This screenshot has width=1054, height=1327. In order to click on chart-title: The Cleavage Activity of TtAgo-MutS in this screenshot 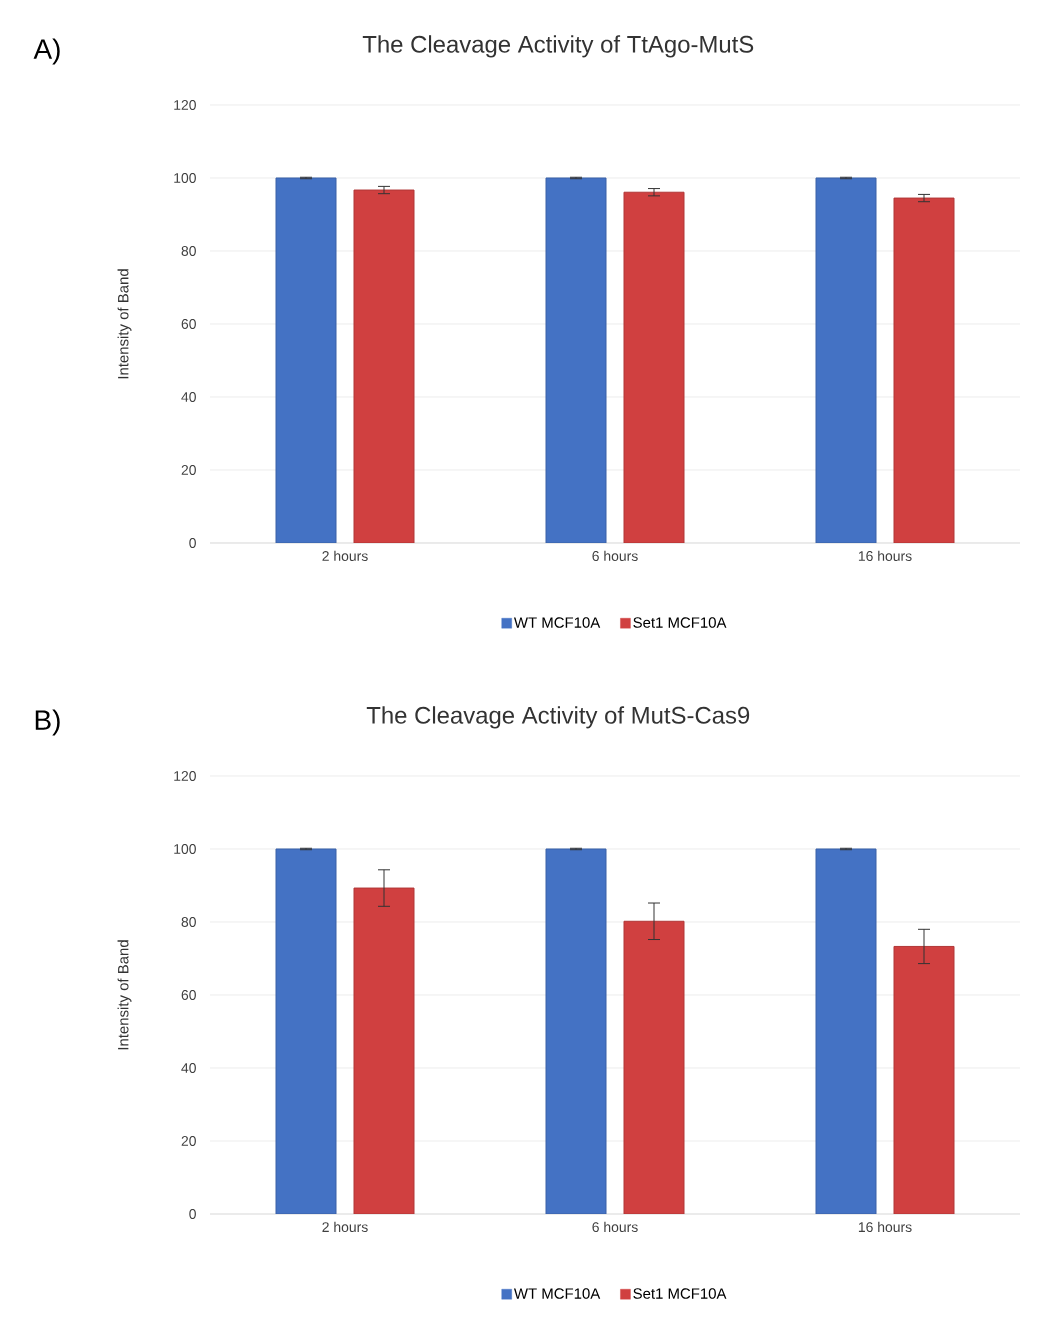, I will do `click(558, 46)`.